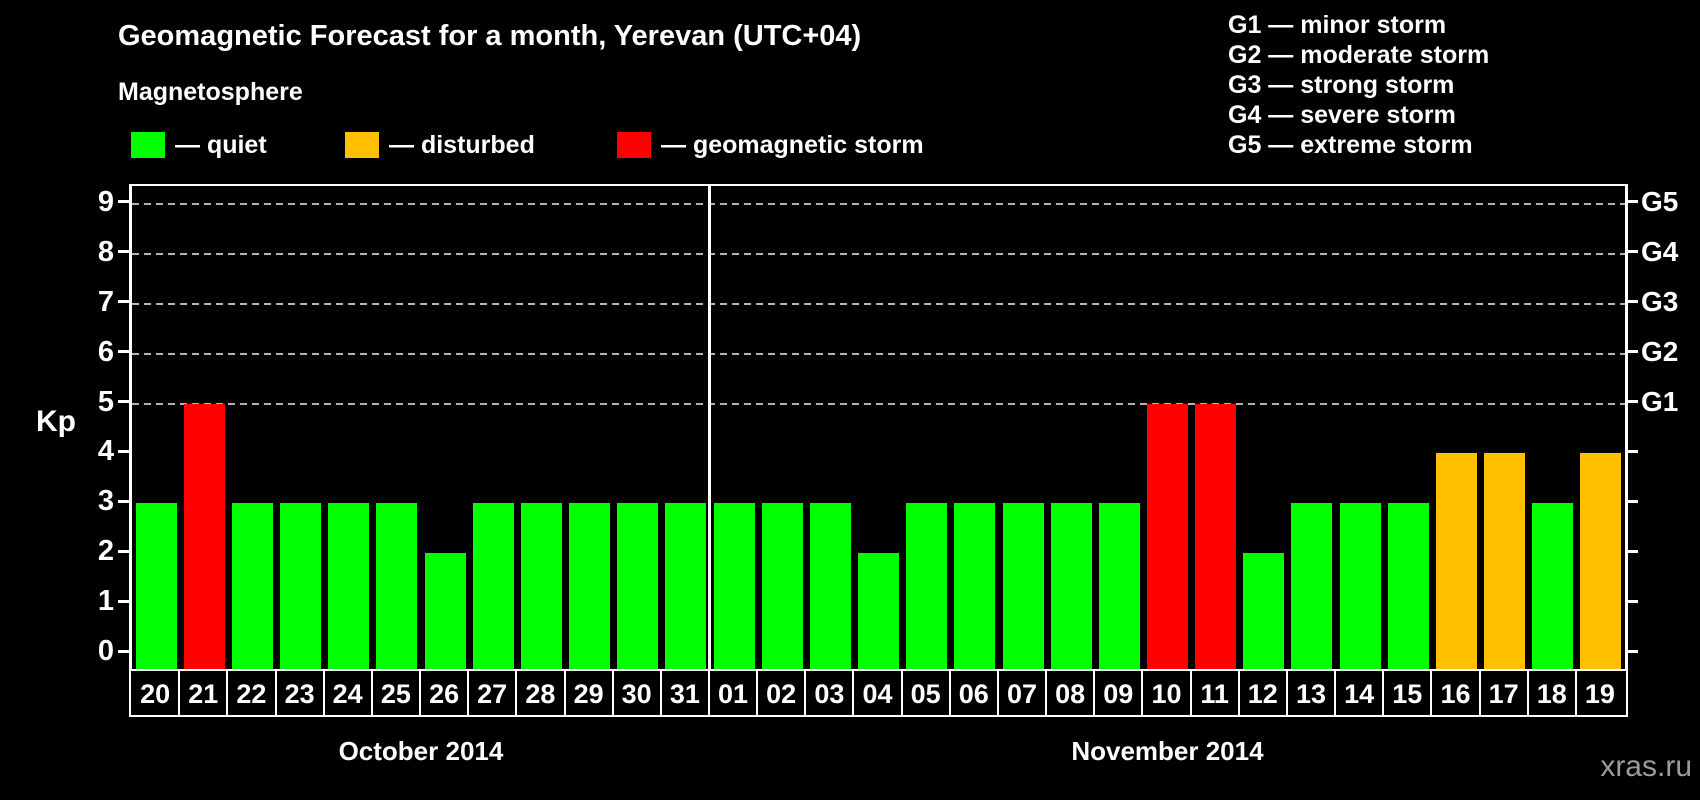  I want to click on y-tick-label-left: 1, so click(105, 601).